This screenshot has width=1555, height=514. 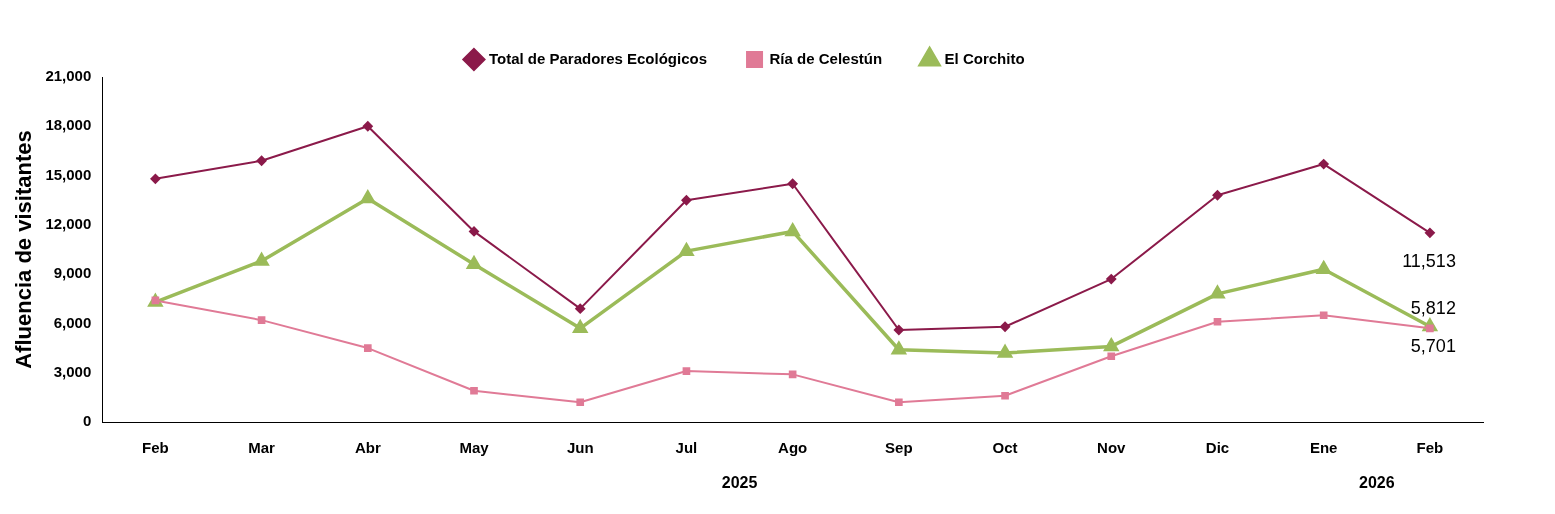 I want to click on y-tick-label: 18,000, so click(x=68, y=125).